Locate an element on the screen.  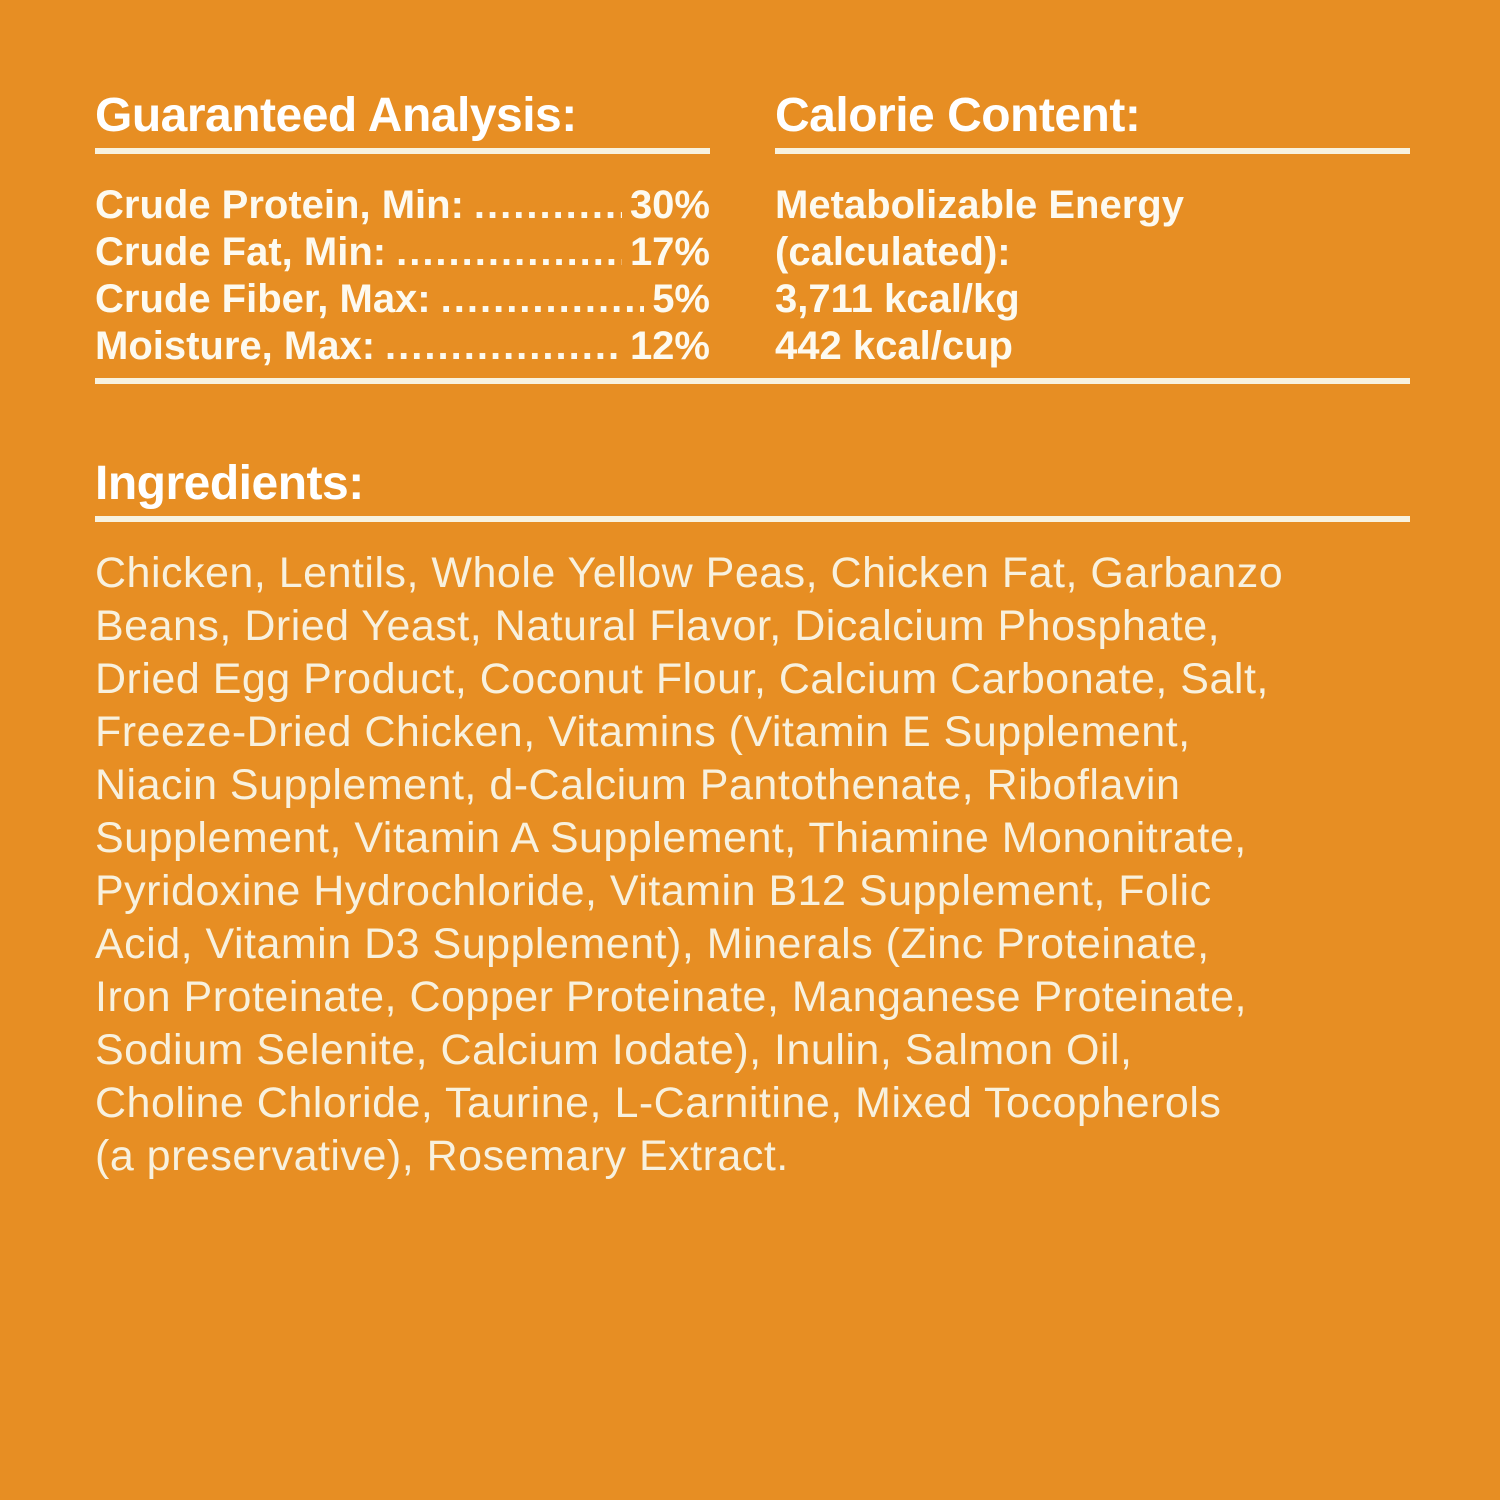
ingredients-line: (a preservative), Rosemary Extract. is located at coordinates (442, 1156).